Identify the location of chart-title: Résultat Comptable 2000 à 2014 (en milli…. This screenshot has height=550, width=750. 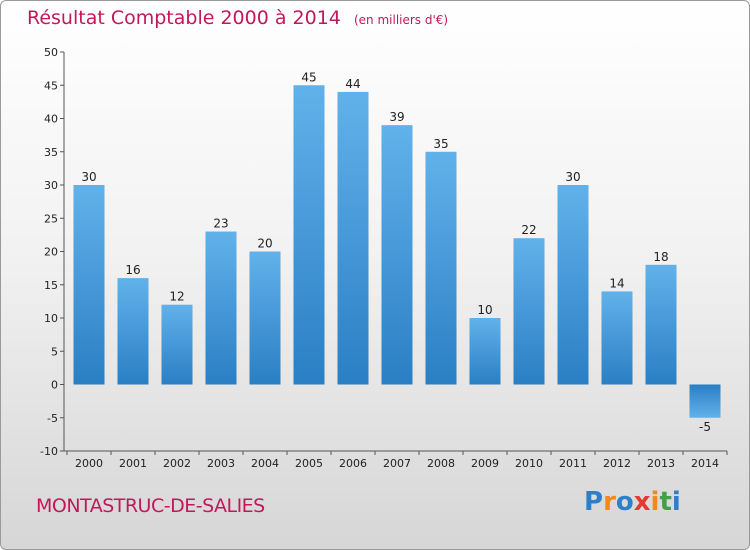
(237, 18).